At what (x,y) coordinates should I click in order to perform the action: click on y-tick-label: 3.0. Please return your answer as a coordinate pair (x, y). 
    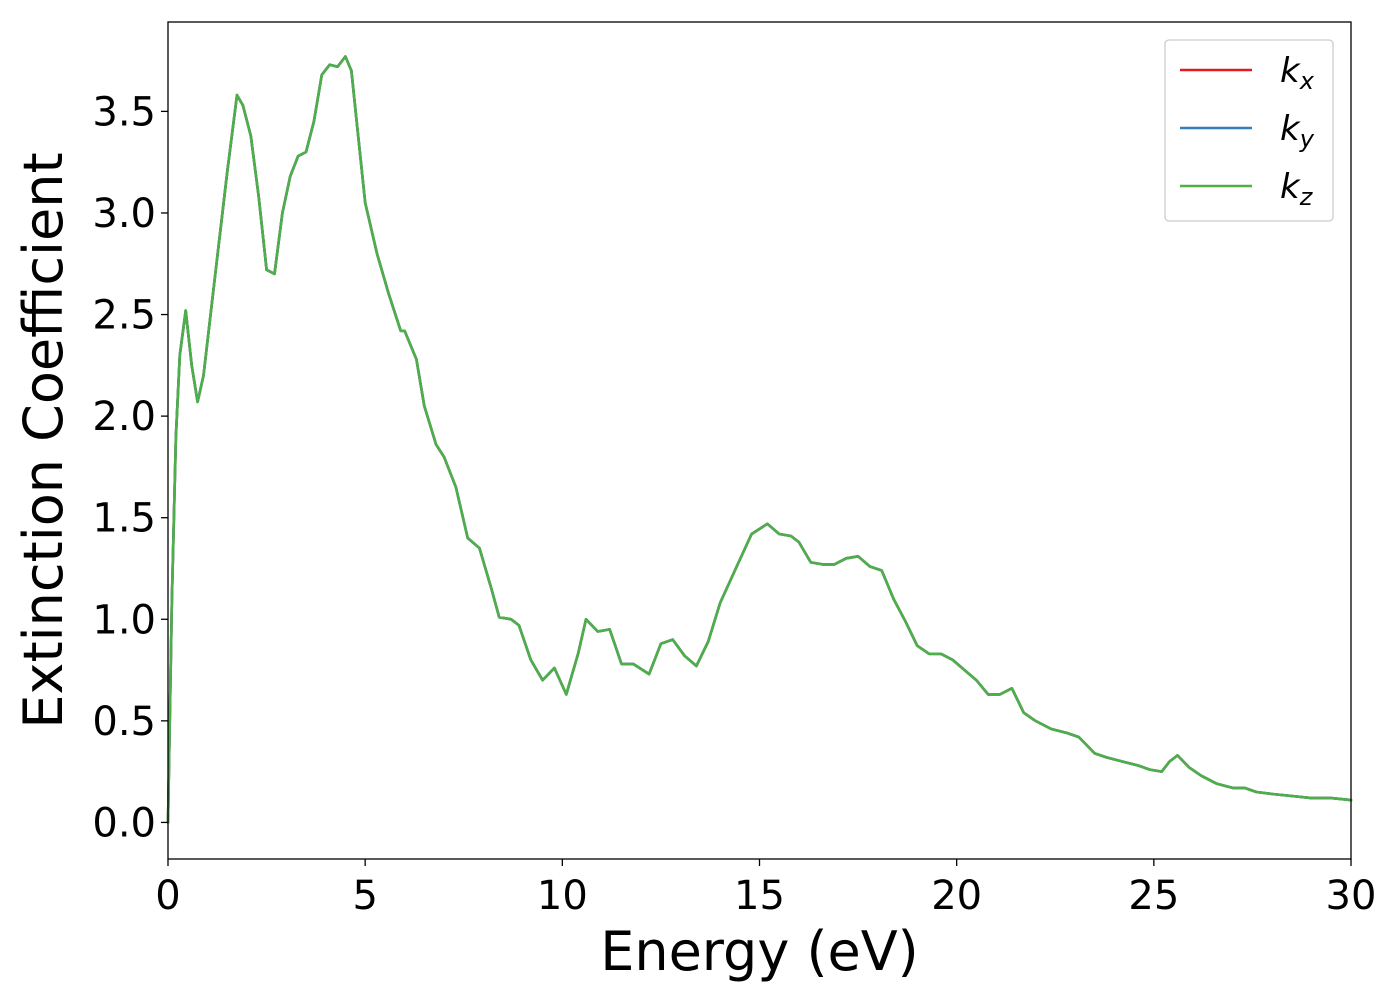
    Looking at the image, I should click on (124, 214).